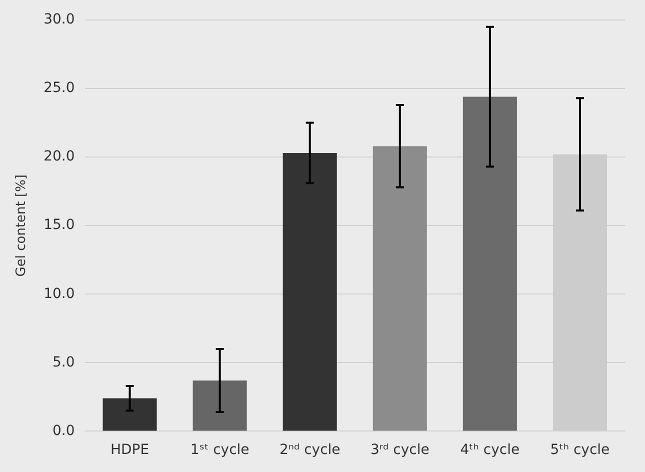 The width and height of the screenshot is (645, 472). I want to click on x-tick-label: 3ʳᵈ cycle, so click(400, 450).